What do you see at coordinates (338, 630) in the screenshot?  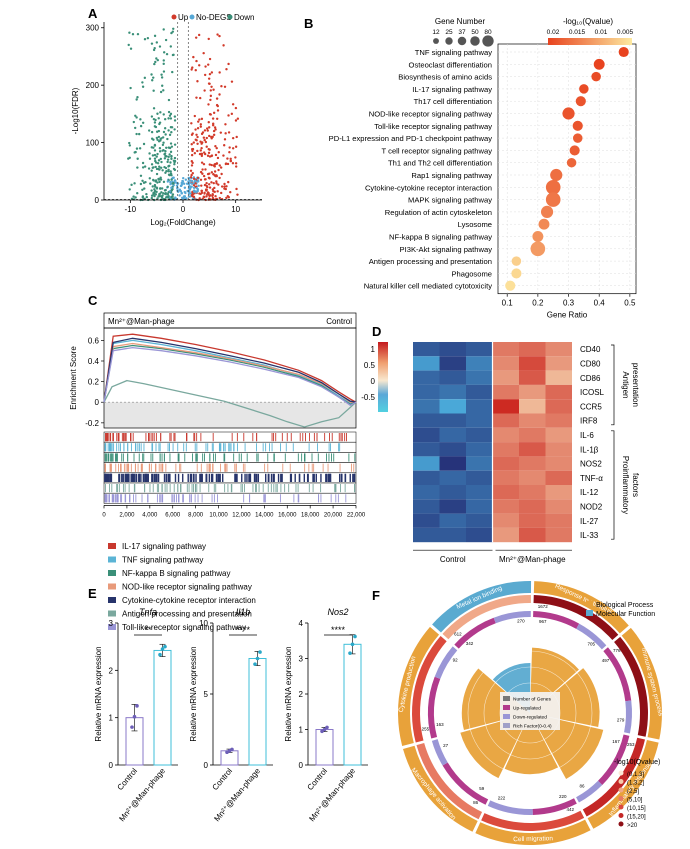 I see `significance-label: ****` at bounding box center [338, 630].